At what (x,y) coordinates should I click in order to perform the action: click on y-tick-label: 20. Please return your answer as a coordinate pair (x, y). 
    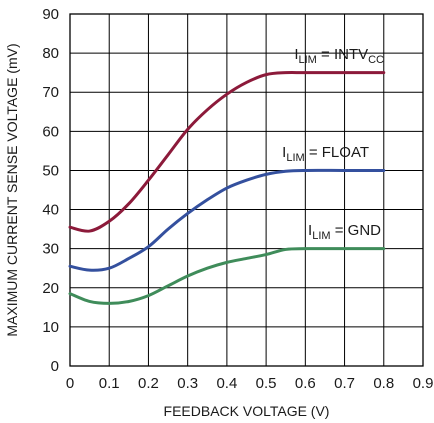
    Looking at the image, I should click on (50, 288).